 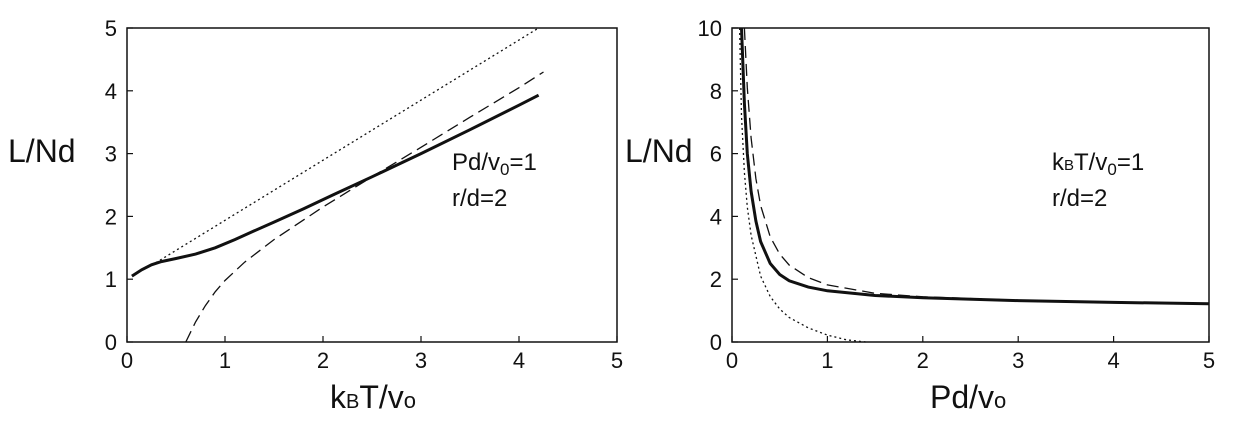 I want to click on right-y-tick-label: 8, so click(x=716, y=91).